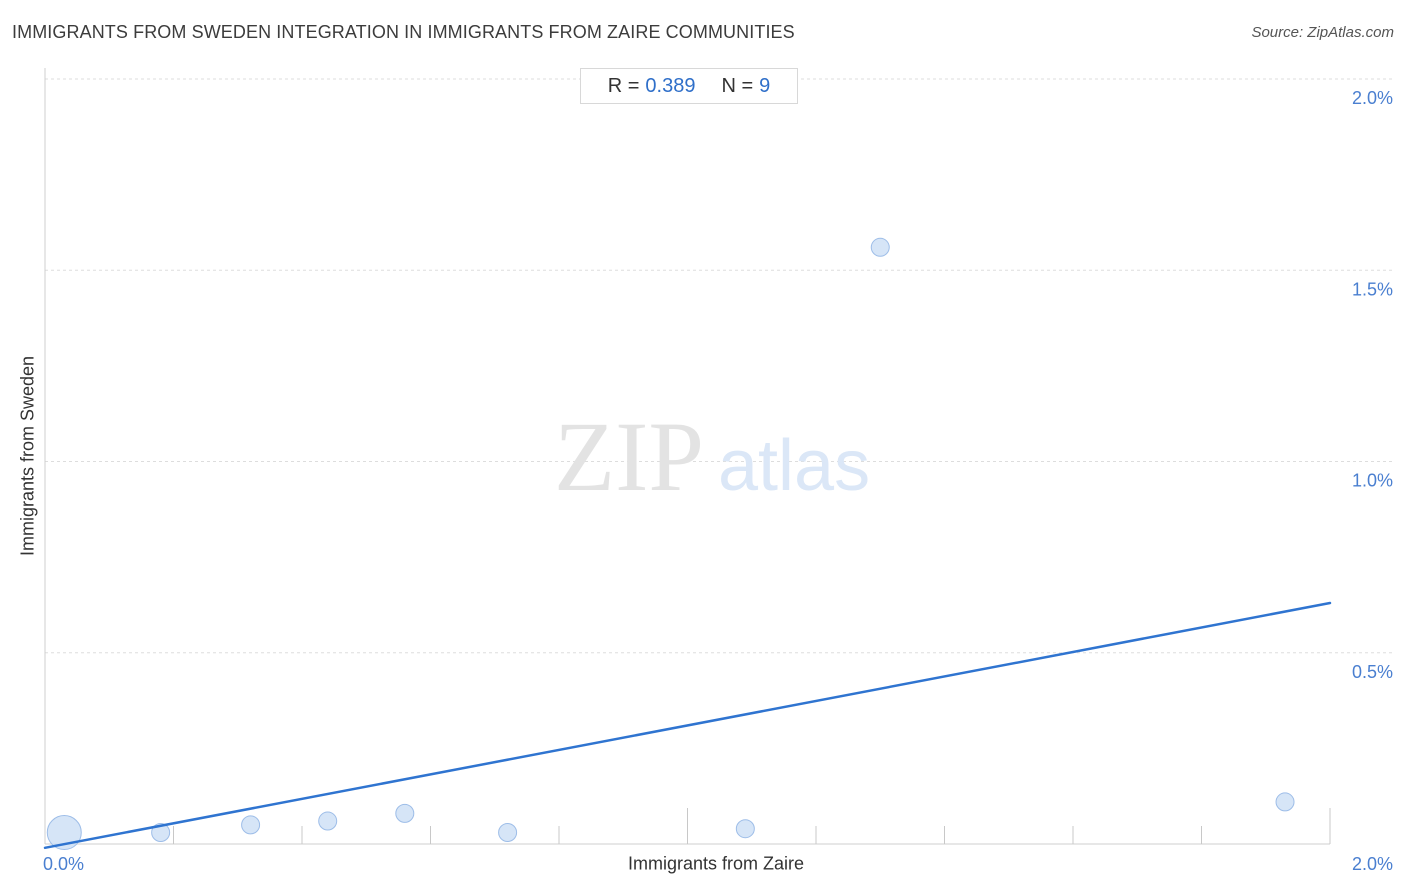 This screenshot has width=1406, height=892. I want to click on y-axis-title: Immigrants from Sweden, so click(27, 456).